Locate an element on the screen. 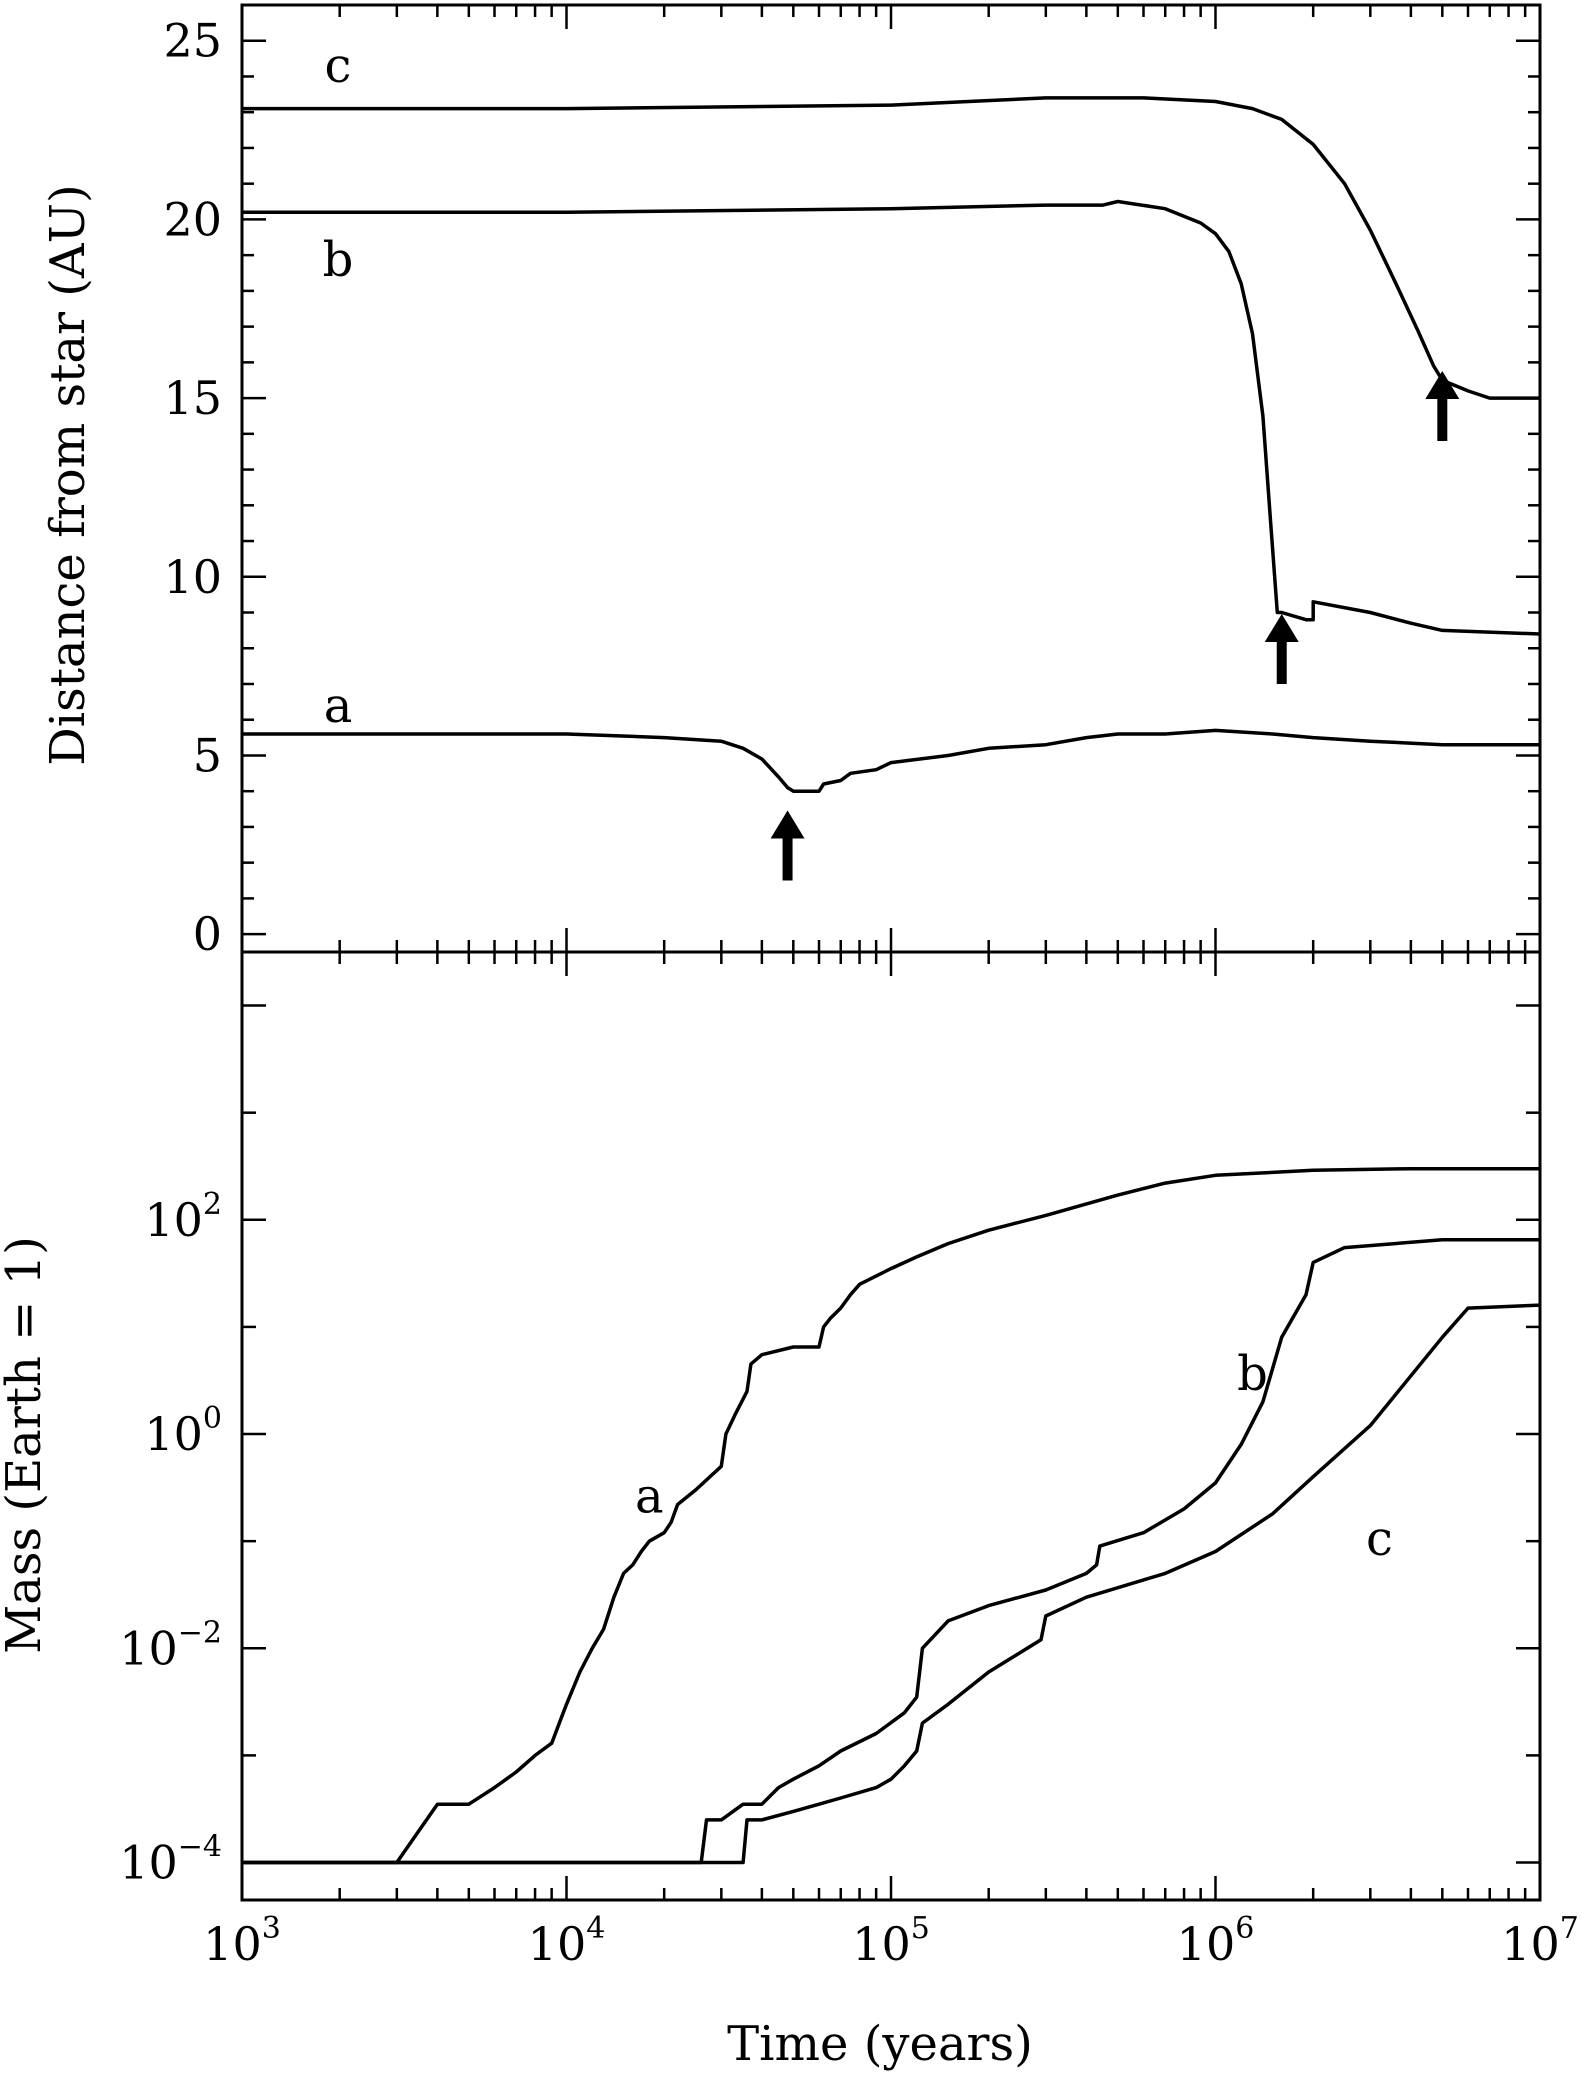 The height and width of the screenshot is (2073, 1588). mass-series-label: b is located at coordinates (1252, 1374).